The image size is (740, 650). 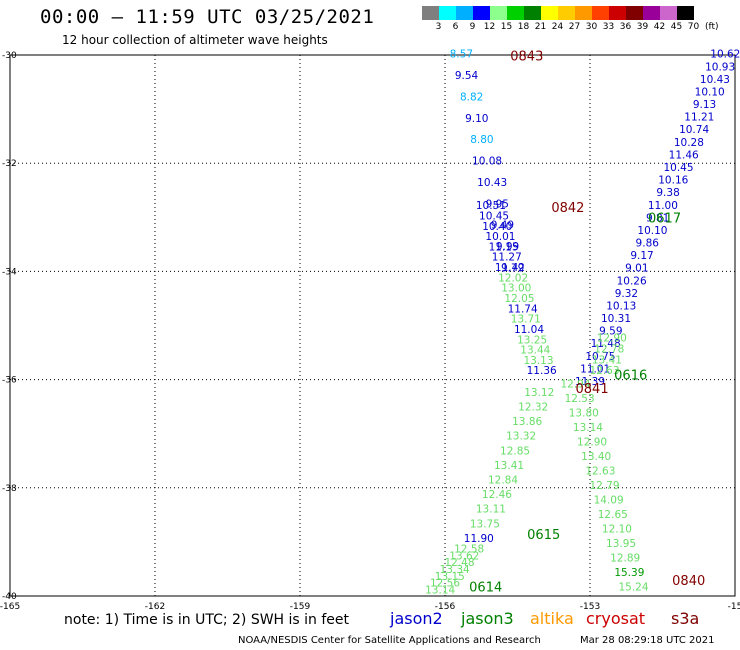 What do you see at coordinates (207, 17) in the screenshot?
I see `chart-title: 00:00 – 11:59 UTC 03/25/2021` at bounding box center [207, 17].